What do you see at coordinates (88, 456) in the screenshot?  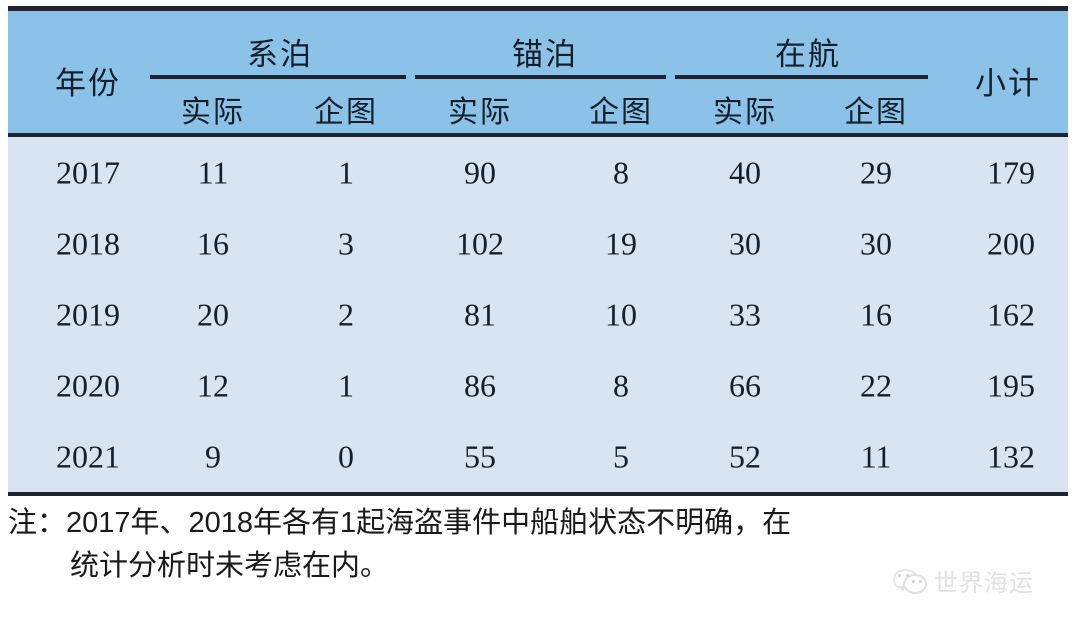 I see `cell-year: 2021` at bounding box center [88, 456].